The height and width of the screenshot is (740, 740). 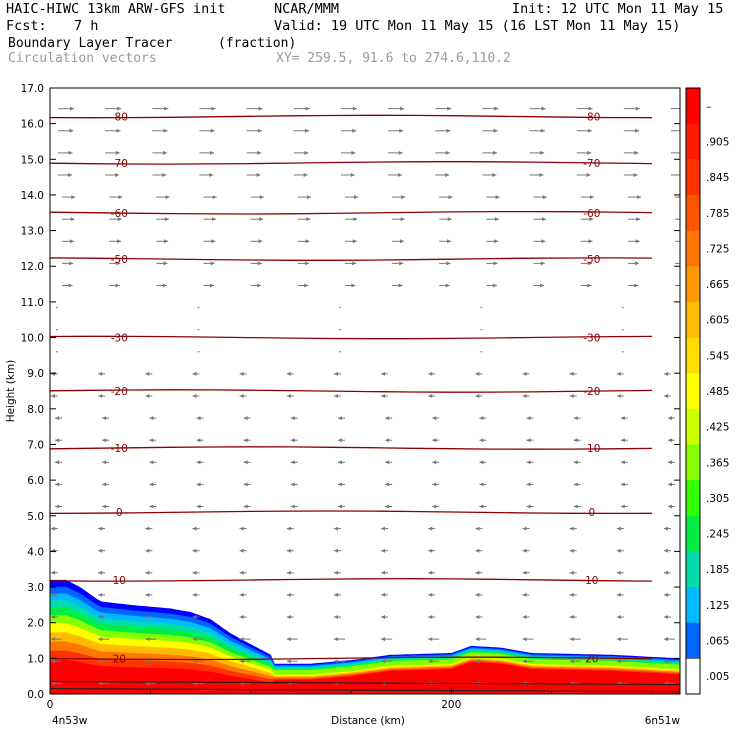 I want to click on colorbar-label: .725, so click(x=717, y=249).